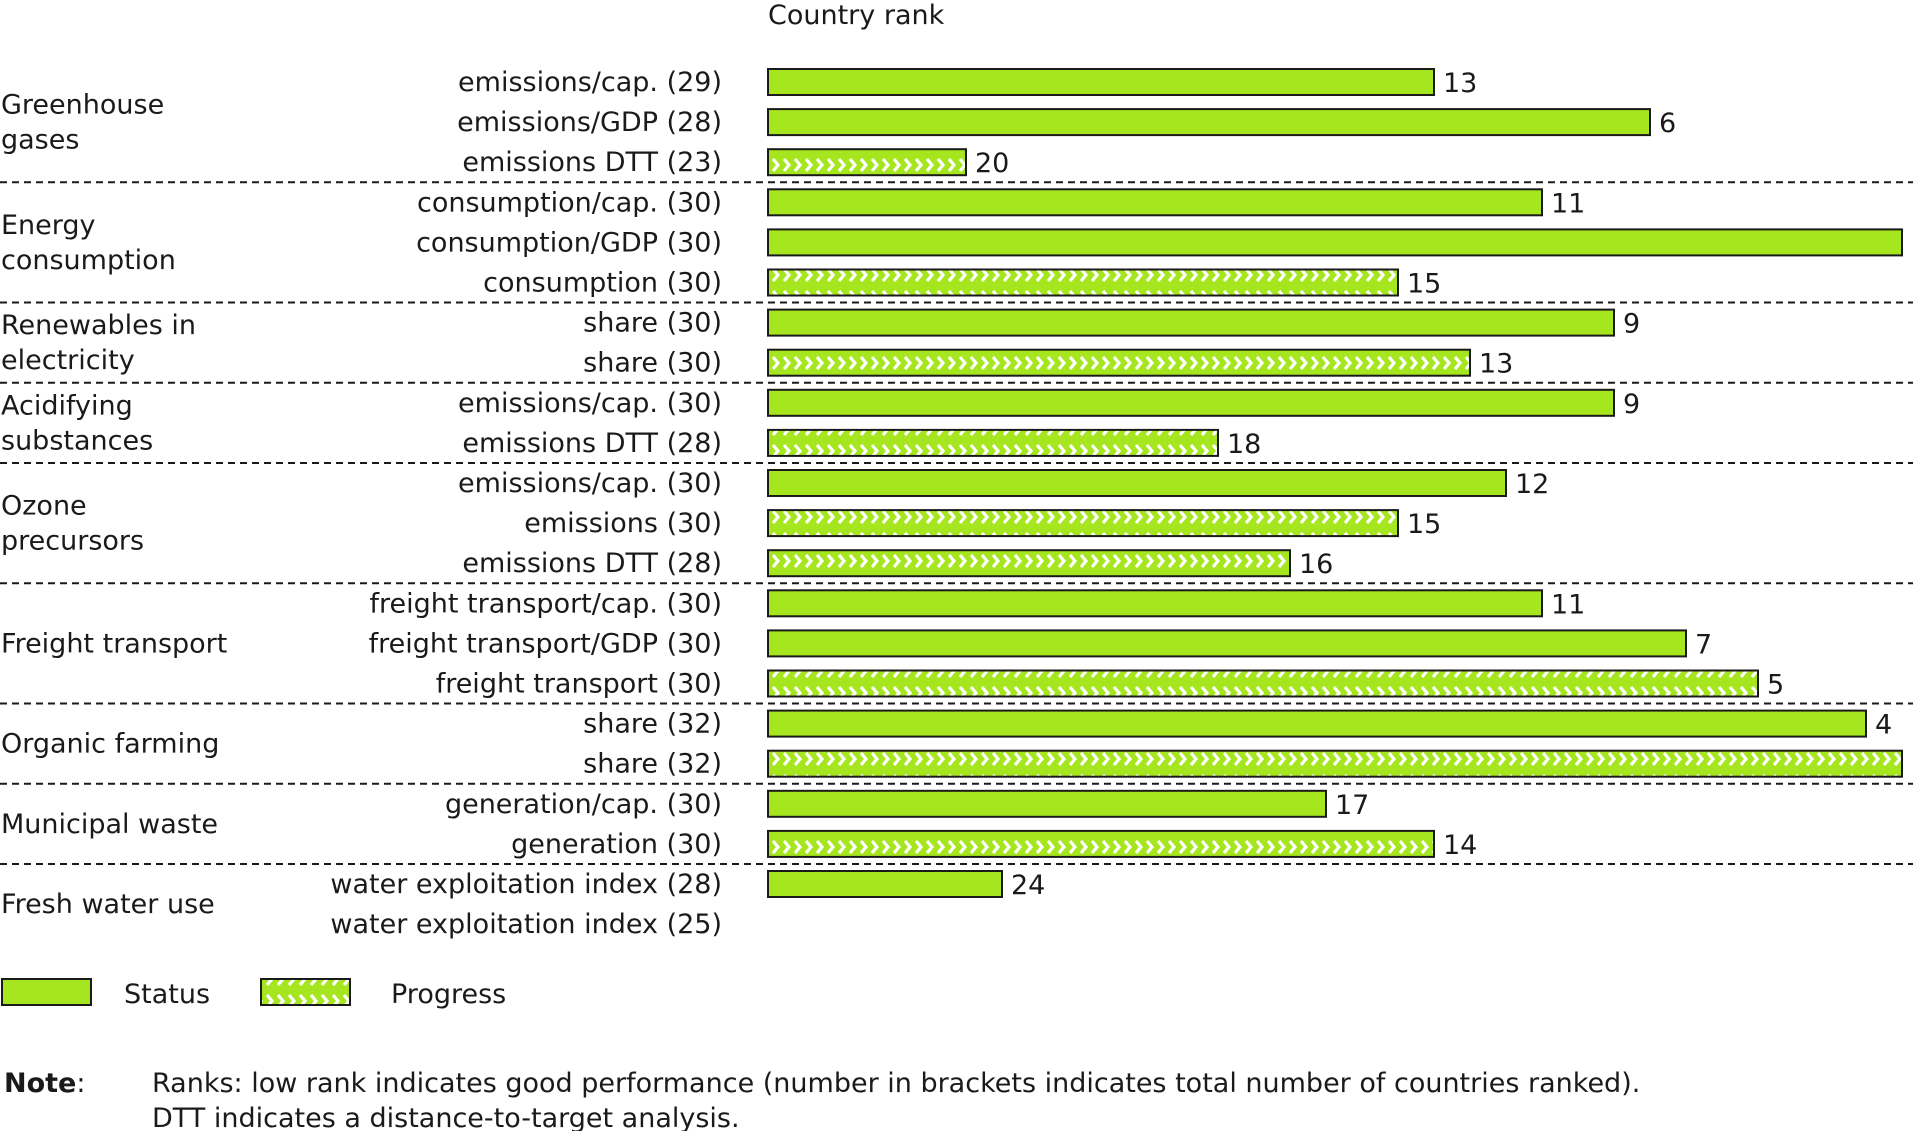  Describe the element at coordinates (589, 122) in the screenshot. I see `row-label: emissions/GDP (28)` at that location.